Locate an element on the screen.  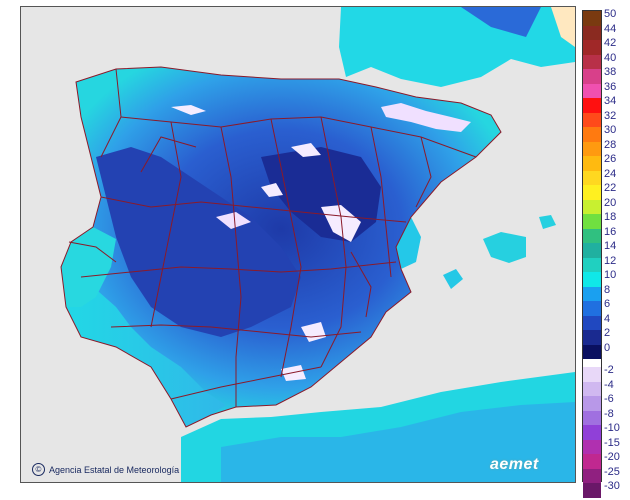
attribution: © Agencia Estatal de Meteorología is located at coordinates (105, 469).